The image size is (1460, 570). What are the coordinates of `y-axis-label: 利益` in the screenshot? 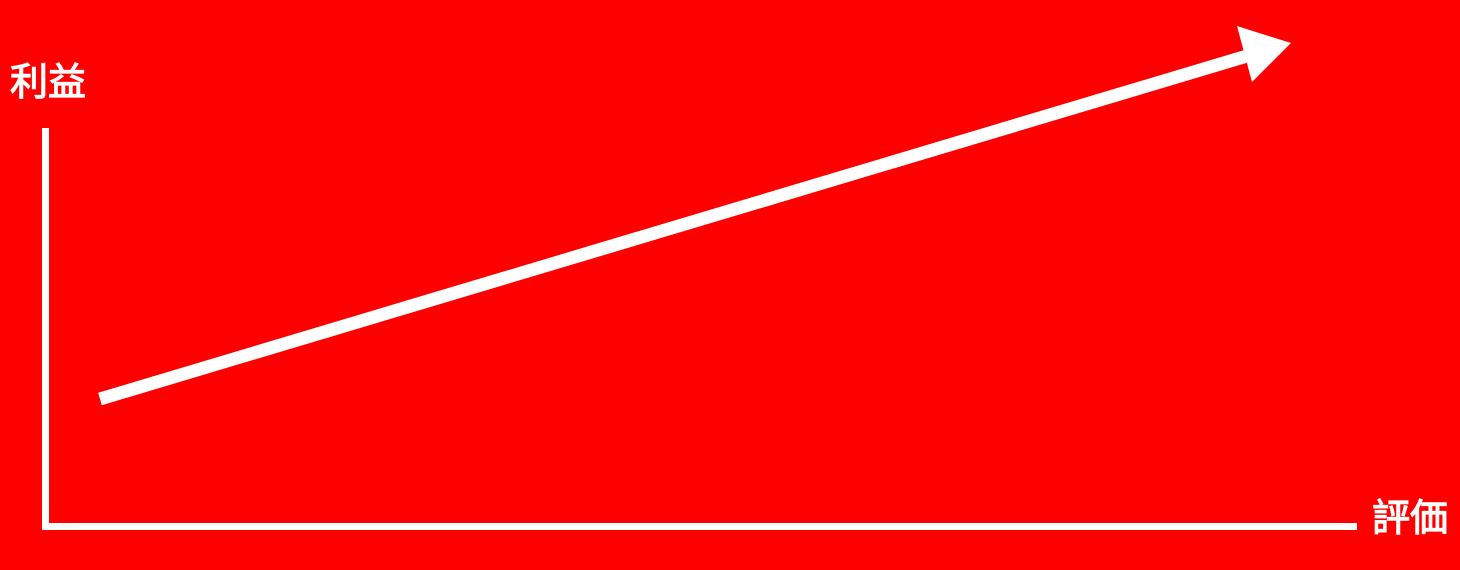 It's located at (48, 83).